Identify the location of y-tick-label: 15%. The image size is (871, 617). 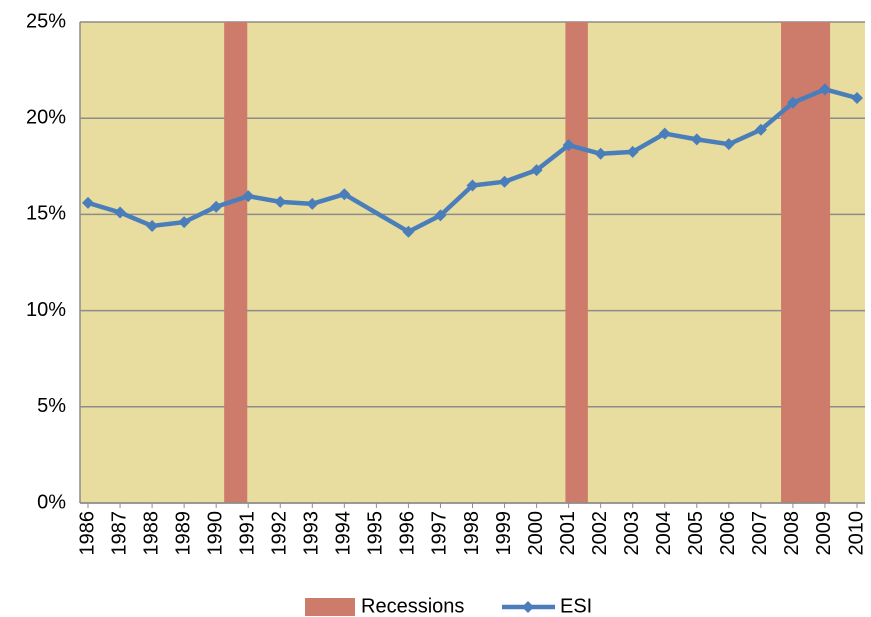
(46, 214).